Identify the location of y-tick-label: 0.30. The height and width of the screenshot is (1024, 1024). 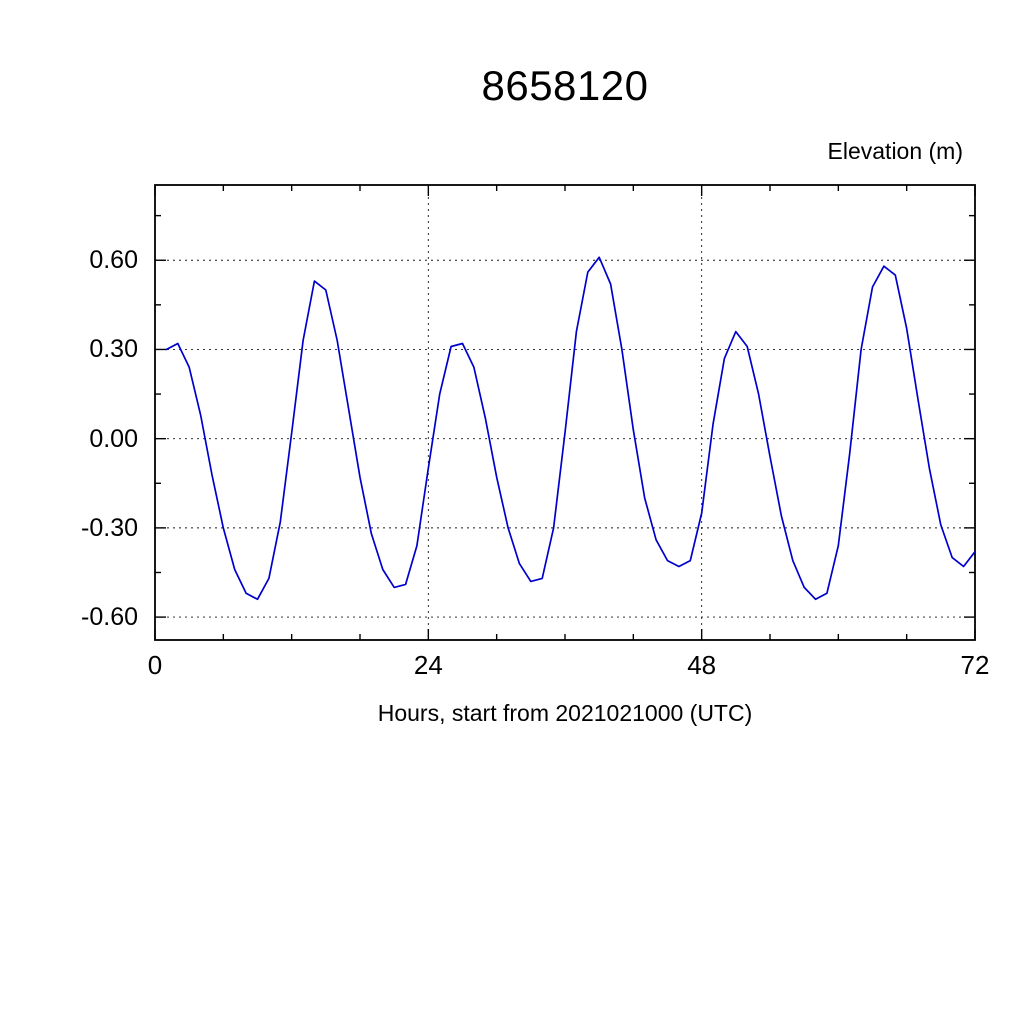
(113, 349).